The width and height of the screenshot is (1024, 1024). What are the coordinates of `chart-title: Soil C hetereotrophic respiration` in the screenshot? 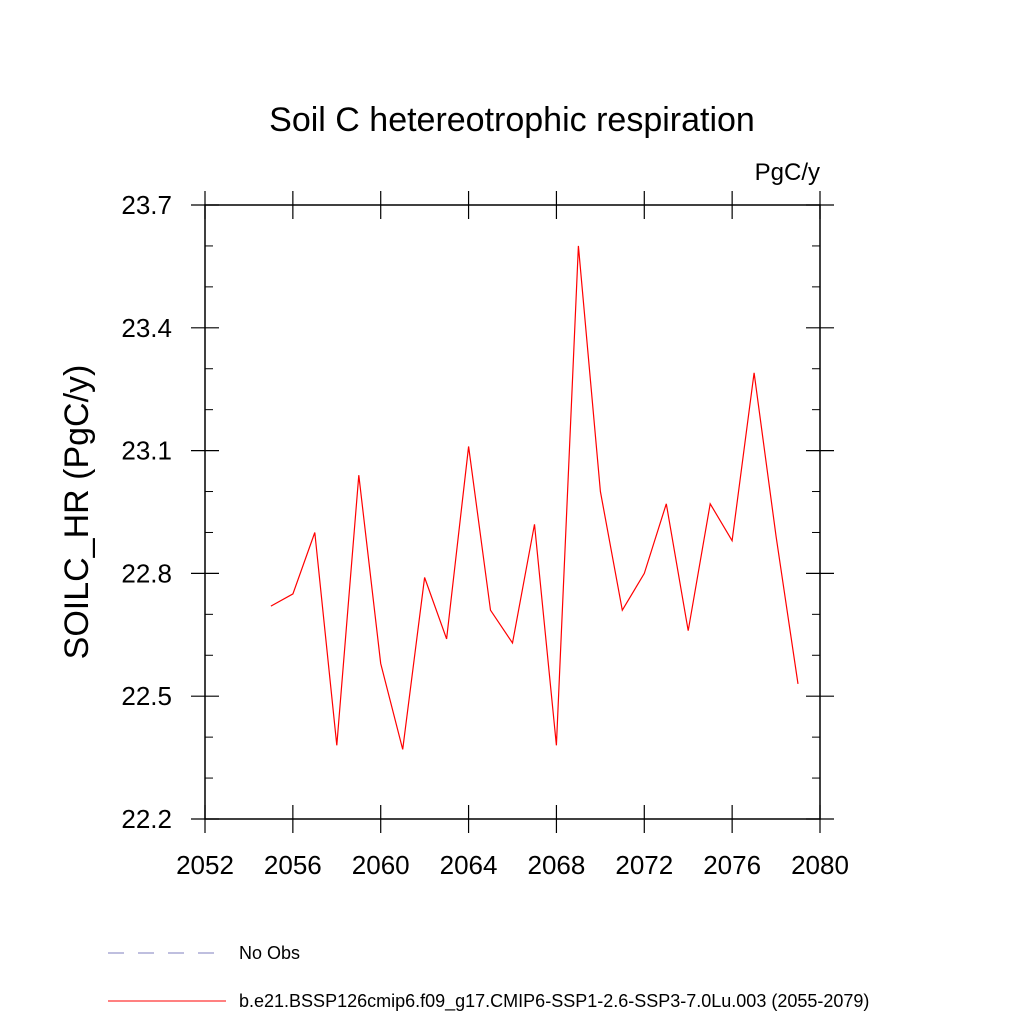 It's located at (512, 120).